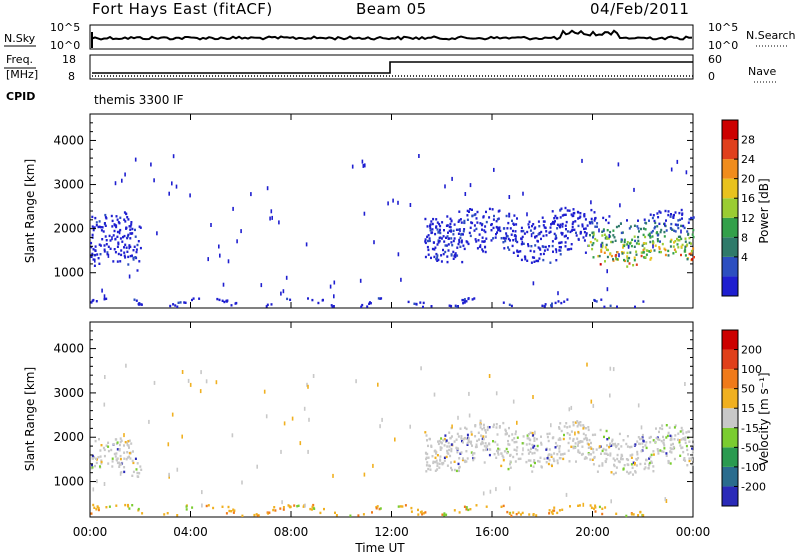 Image resolution: width=800 pixels, height=554 pixels. I want to click on xtick-label: 16:00, so click(492, 532).